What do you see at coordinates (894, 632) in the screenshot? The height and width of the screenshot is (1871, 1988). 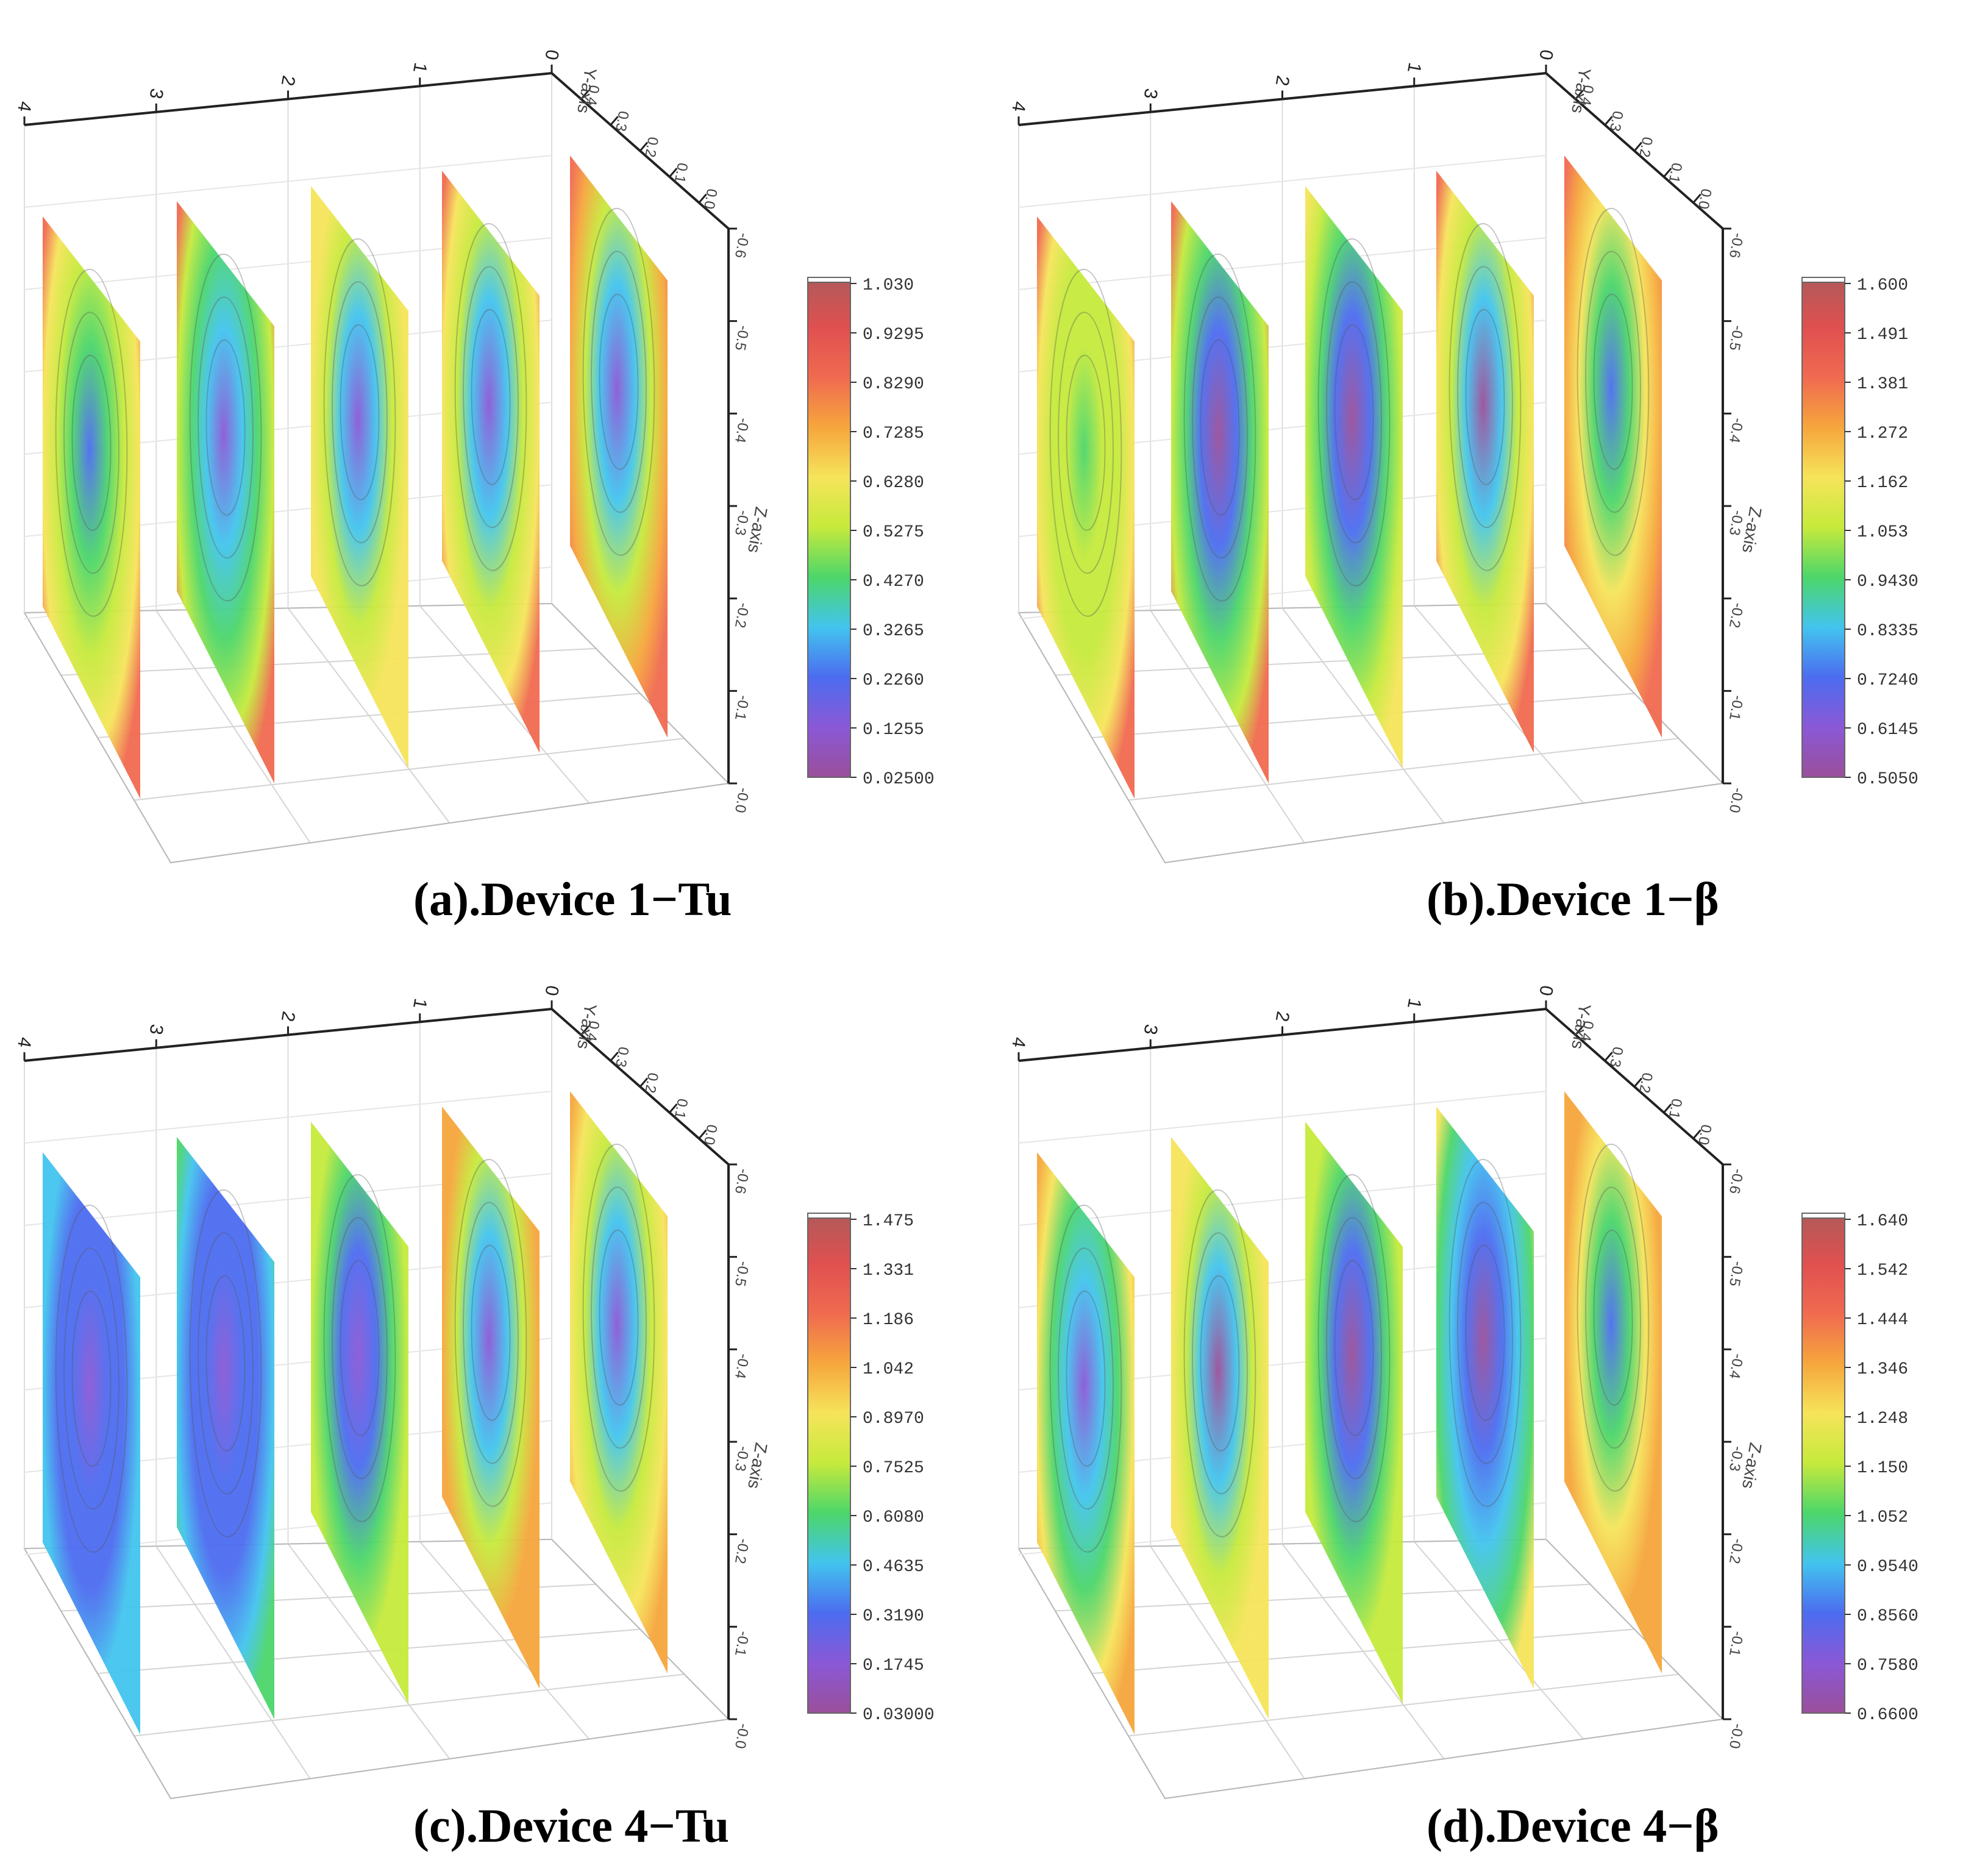 I see `colorbar-tick-label: 0.3265` at bounding box center [894, 632].